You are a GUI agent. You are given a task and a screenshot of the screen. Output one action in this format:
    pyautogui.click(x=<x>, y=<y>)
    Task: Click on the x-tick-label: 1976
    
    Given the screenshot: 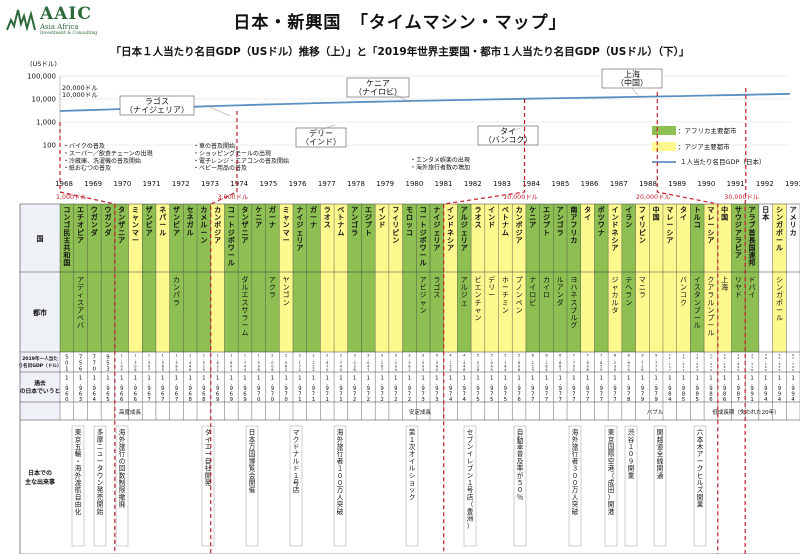 What is the action you would take?
    pyautogui.click(x=298, y=184)
    